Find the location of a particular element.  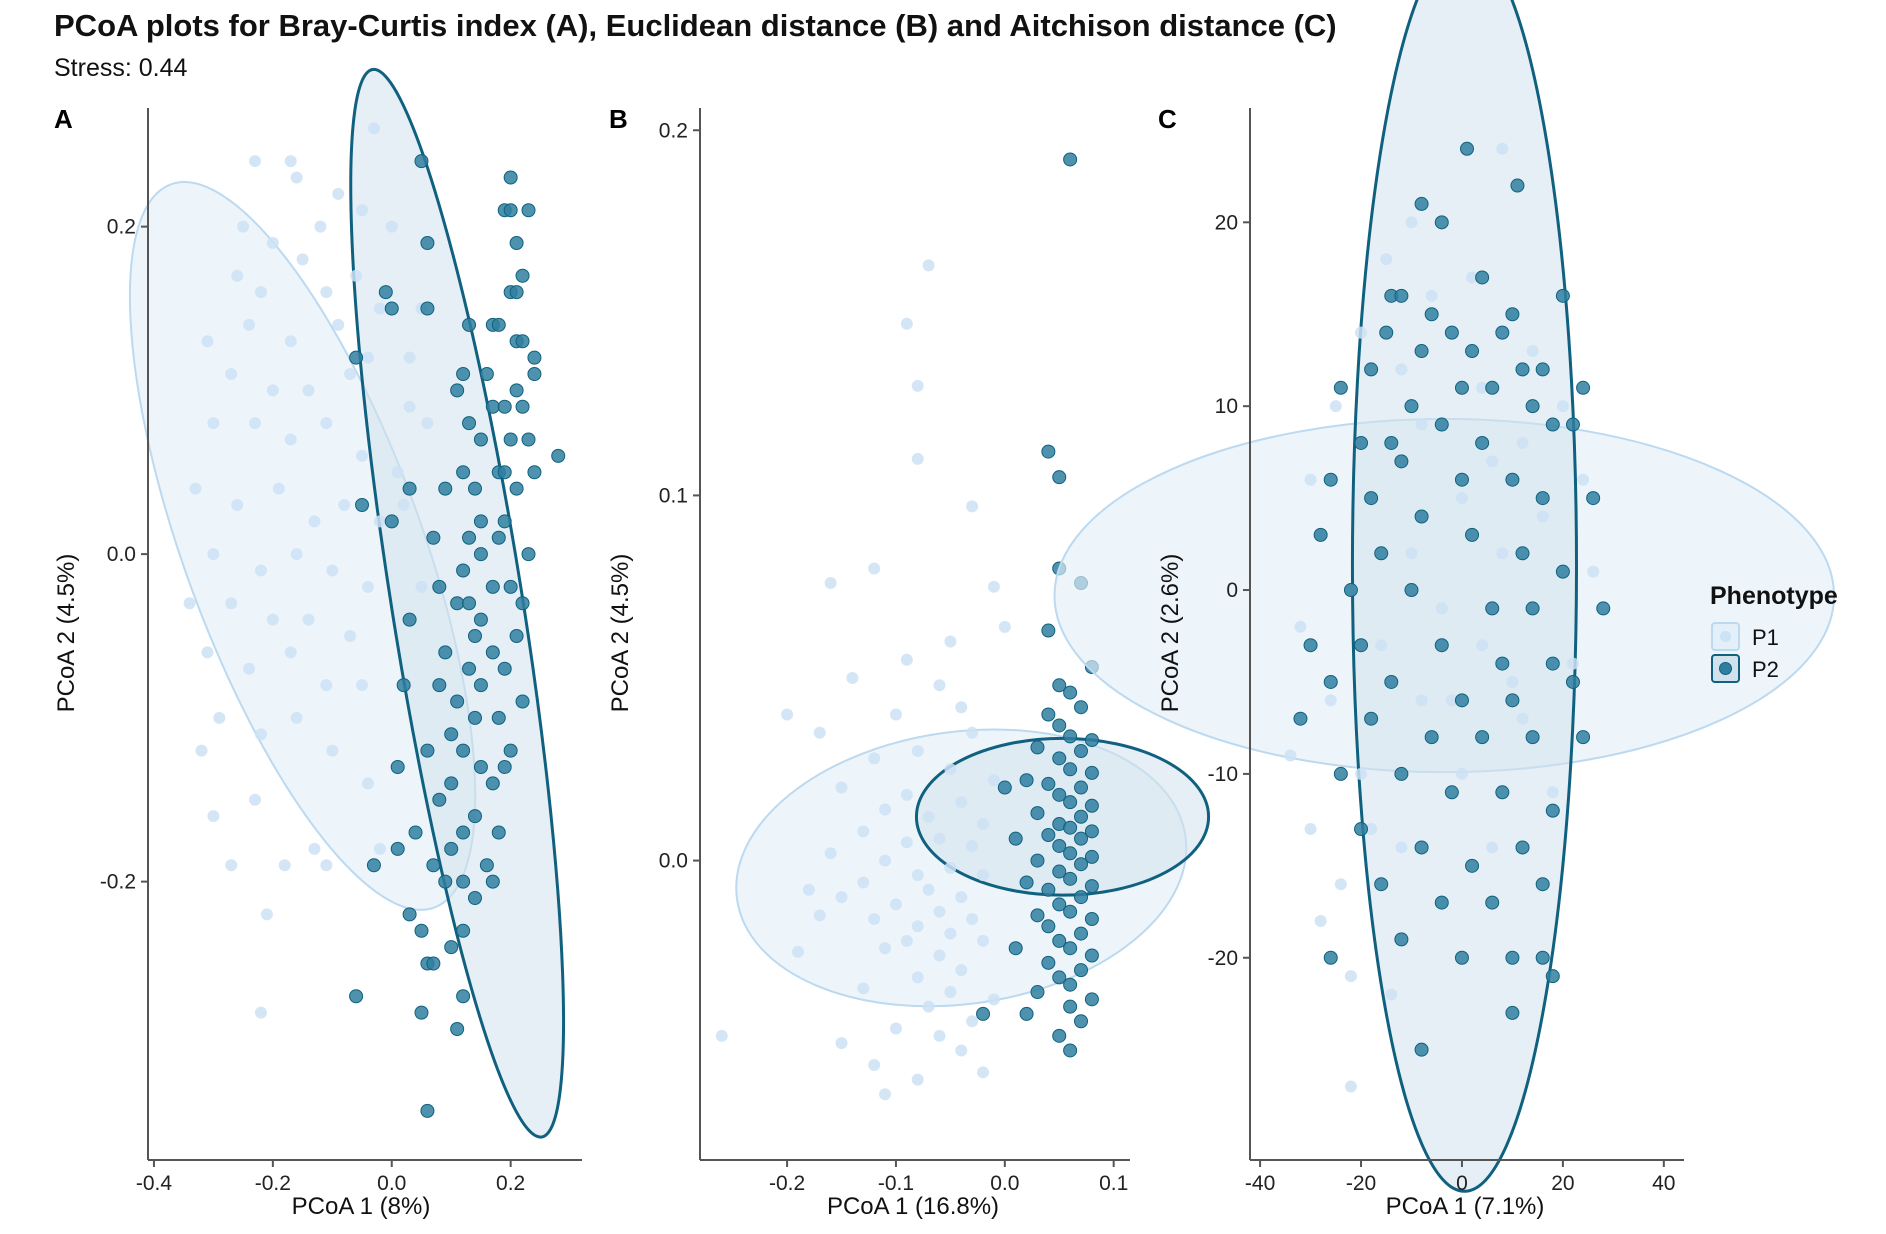

panel-c-x-tick-label: 20 is located at coordinates (1562, 1183).